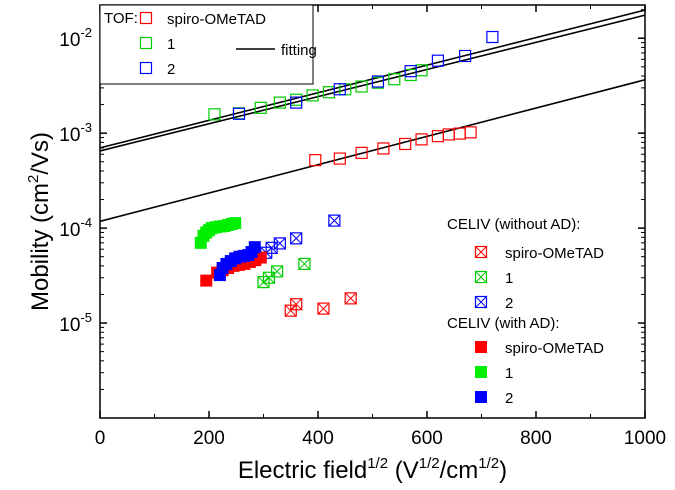  Describe the element at coordinates (299, 50) in the screenshot. I see `tof-legend-fitting-label: fitting` at that location.